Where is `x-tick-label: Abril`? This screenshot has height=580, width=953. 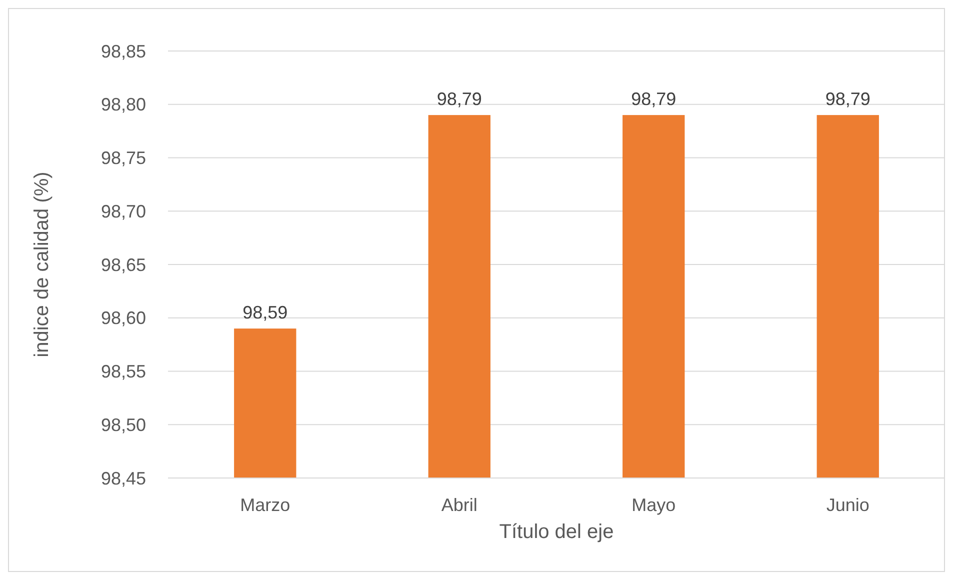
x-tick-label: Abril is located at coordinates (459, 505).